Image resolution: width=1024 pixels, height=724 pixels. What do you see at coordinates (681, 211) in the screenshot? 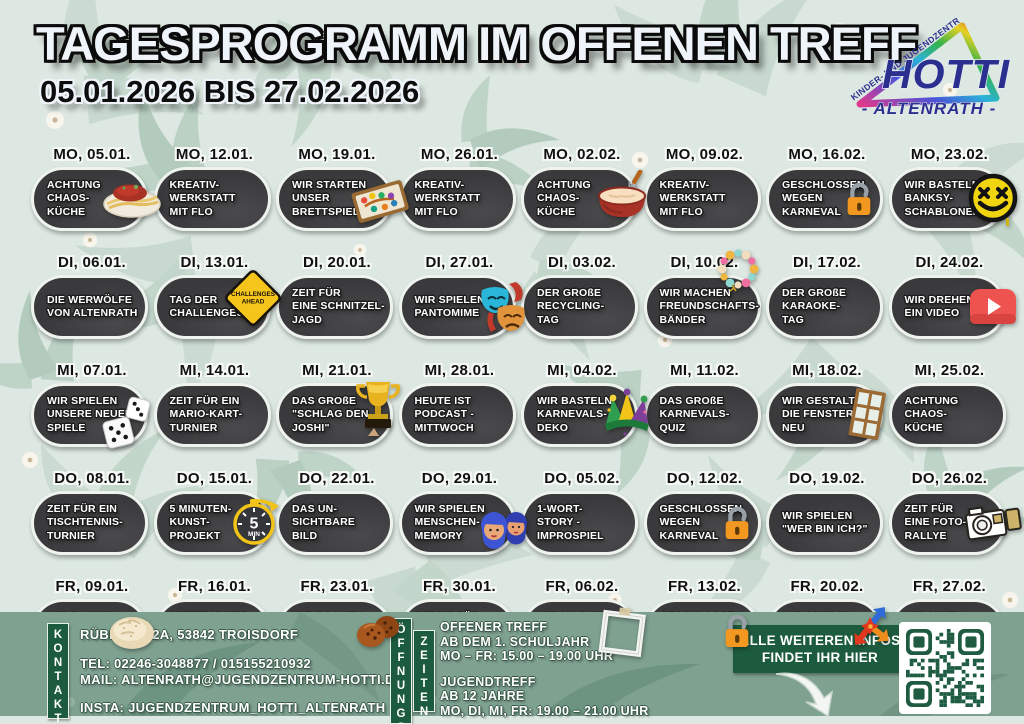
I see `activity-line: MIT FLO` at bounding box center [681, 211].